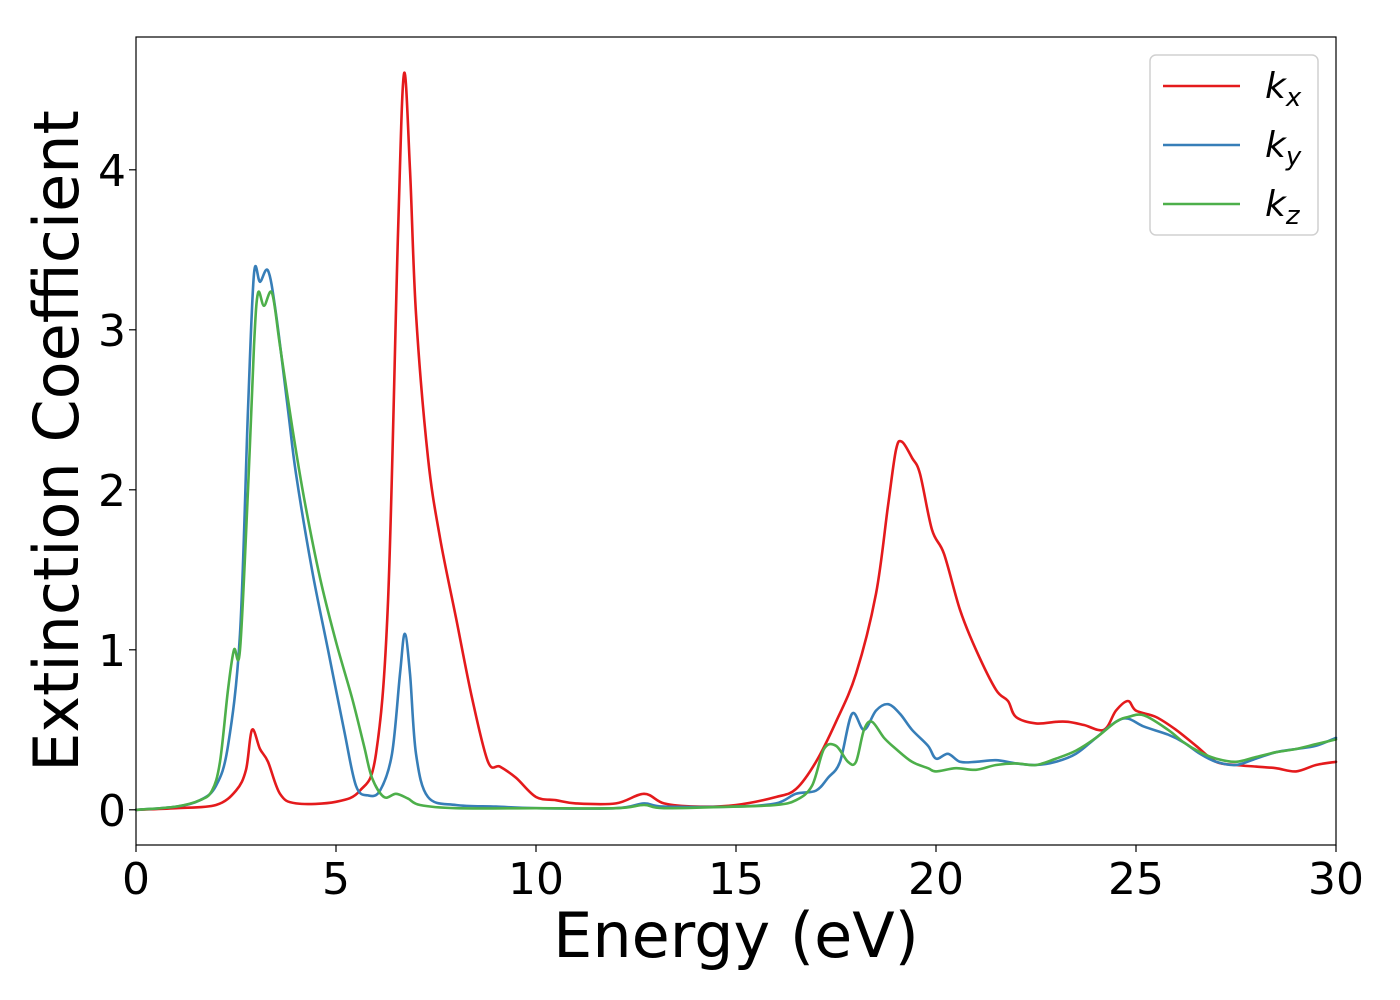 Image resolution: width=1400 pixels, height=1000 pixels. What do you see at coordinates (1234, 145) in the screenshot?
I see `legend: kx ky kz` at bounding box center [1234, 145].